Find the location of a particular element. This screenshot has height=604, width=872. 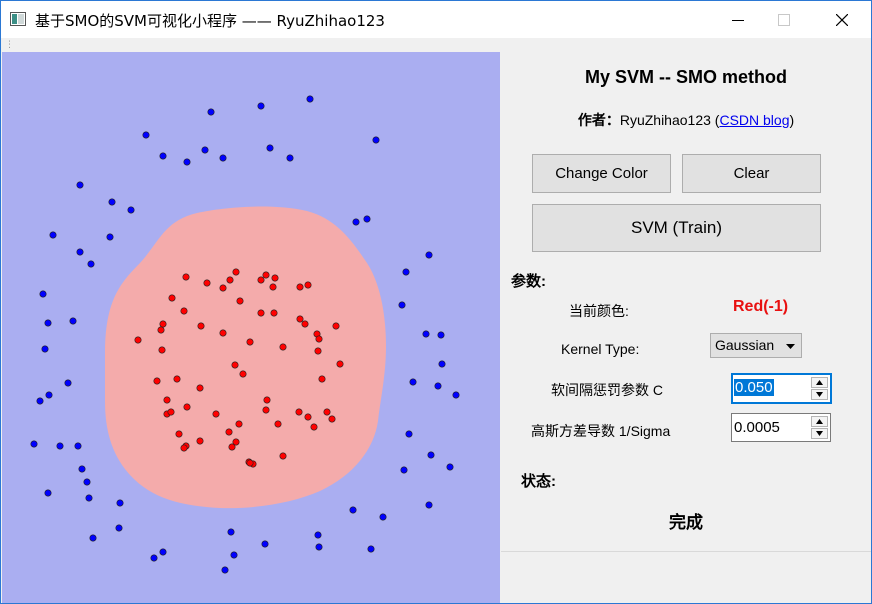

close-icon is located at coordinates (842, 20).